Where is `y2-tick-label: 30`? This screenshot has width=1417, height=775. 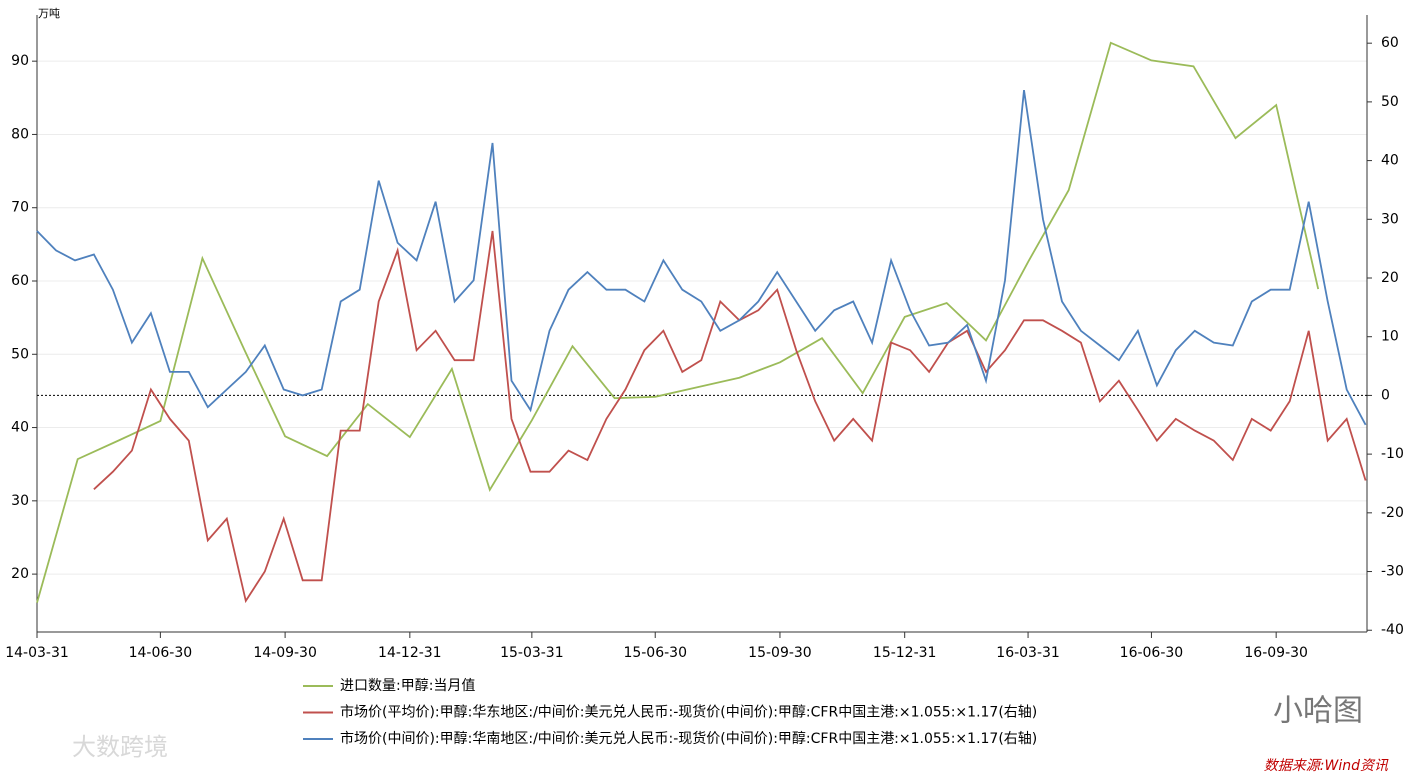 y2-tick-label: 30 is located at coordinates (1390, 219).